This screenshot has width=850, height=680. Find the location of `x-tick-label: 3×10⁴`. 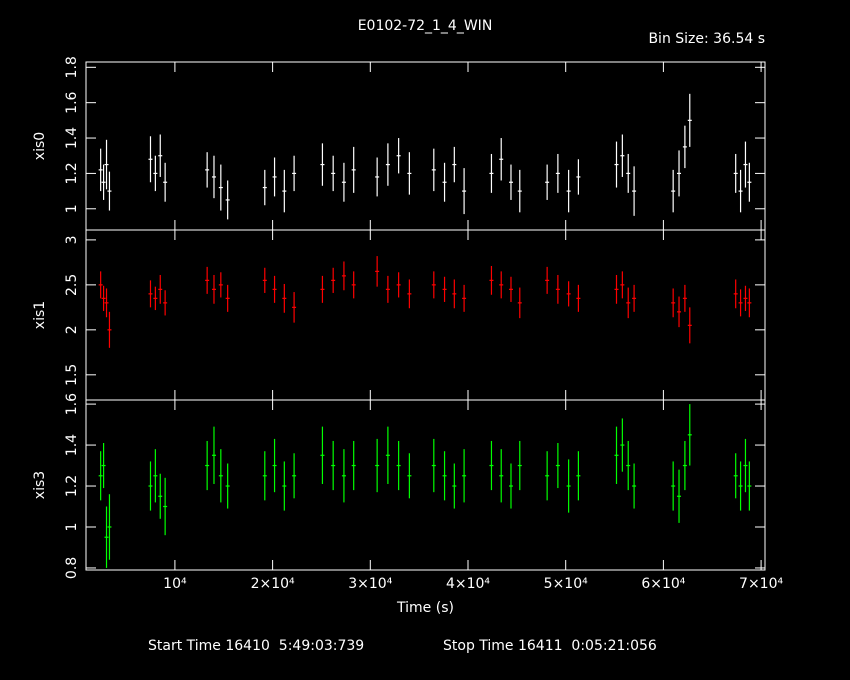

x-tick-label: 3×10⁴ is located at coordinates (370, 584).